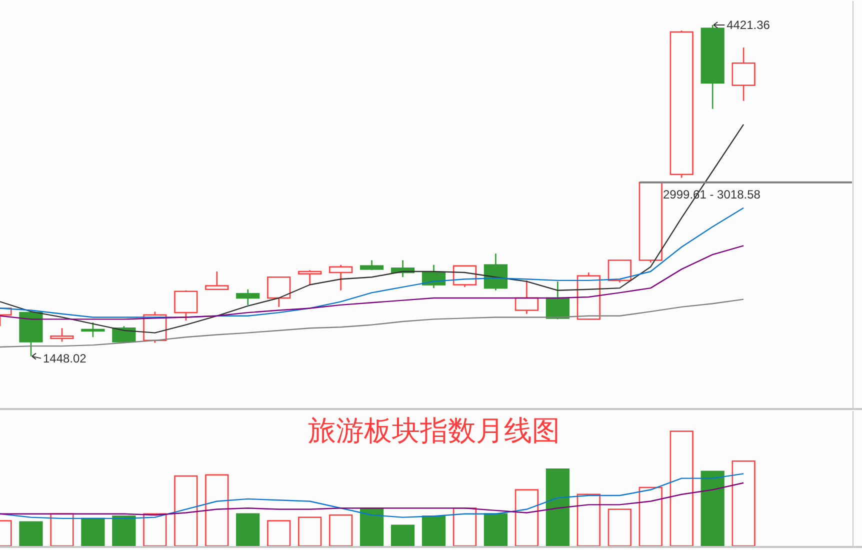  What do you see at coordinates (64, 358) in the screenshot?
I see `annotation: 1448.02` at bounding box center [64, 358].